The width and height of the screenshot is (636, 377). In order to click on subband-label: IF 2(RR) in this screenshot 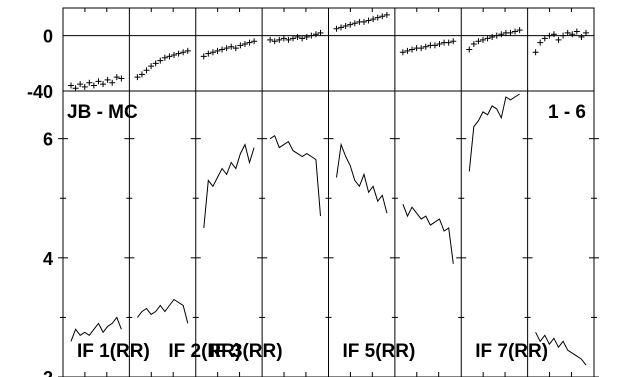, I will do `click(204, 351)`.